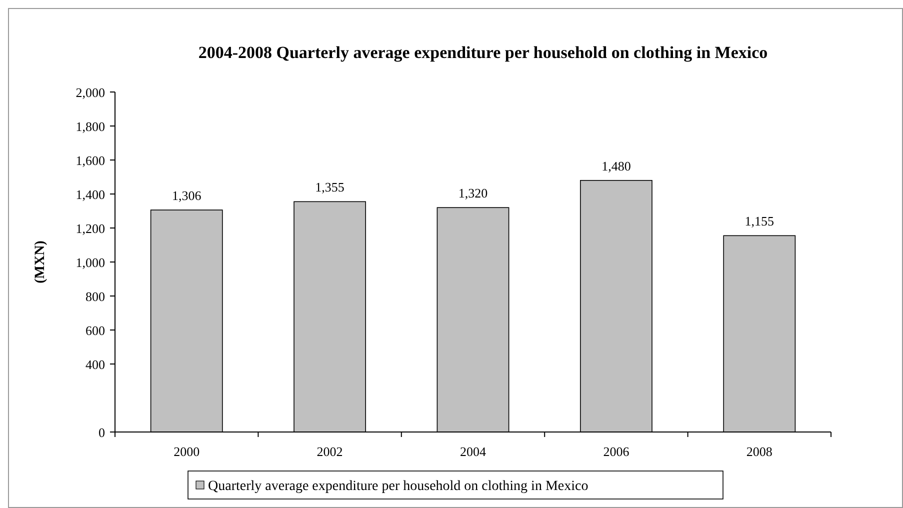 This screenshot has width=903, height=508. Describe the element at coordinates (616, 166) in the screenshot. I see `data-label: 1,480` at that location.